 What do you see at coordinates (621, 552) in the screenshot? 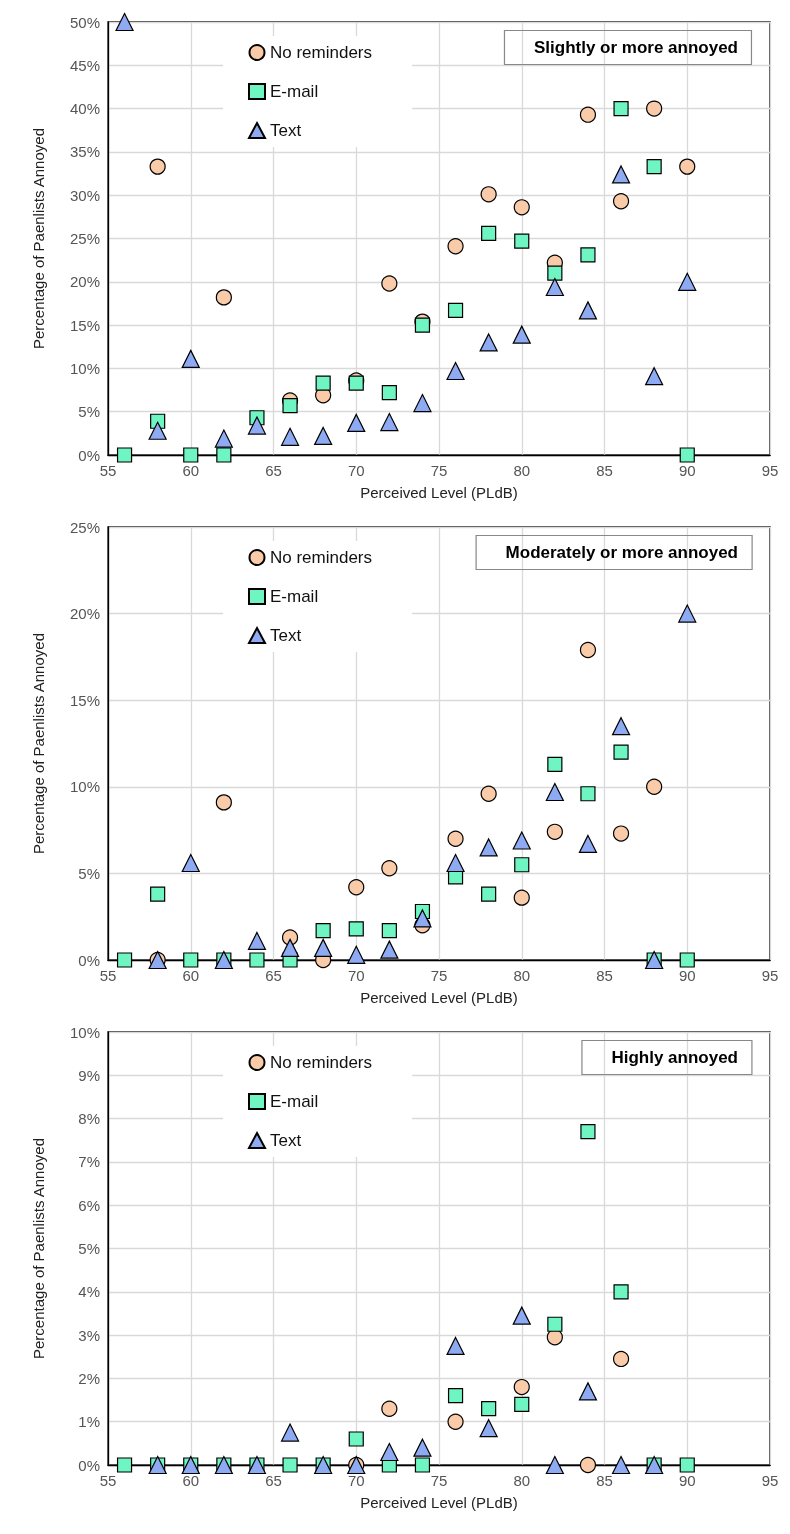
I see `text: Moderately or more annoyed` at bounding box center [621, 552].